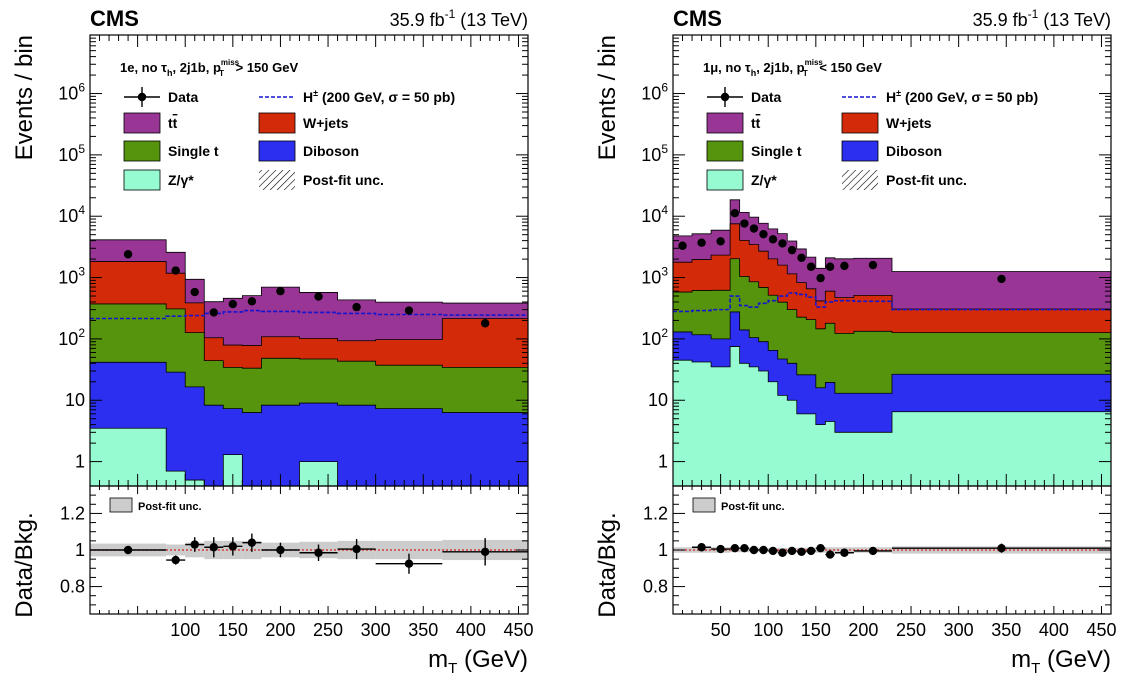 Image resolution: width=1123 pixels, height=678 pixels. What do you see at coordinates (518, 630) in the screenshot?
I see `x-tick-label: 450` at bounding box center [518, 630].